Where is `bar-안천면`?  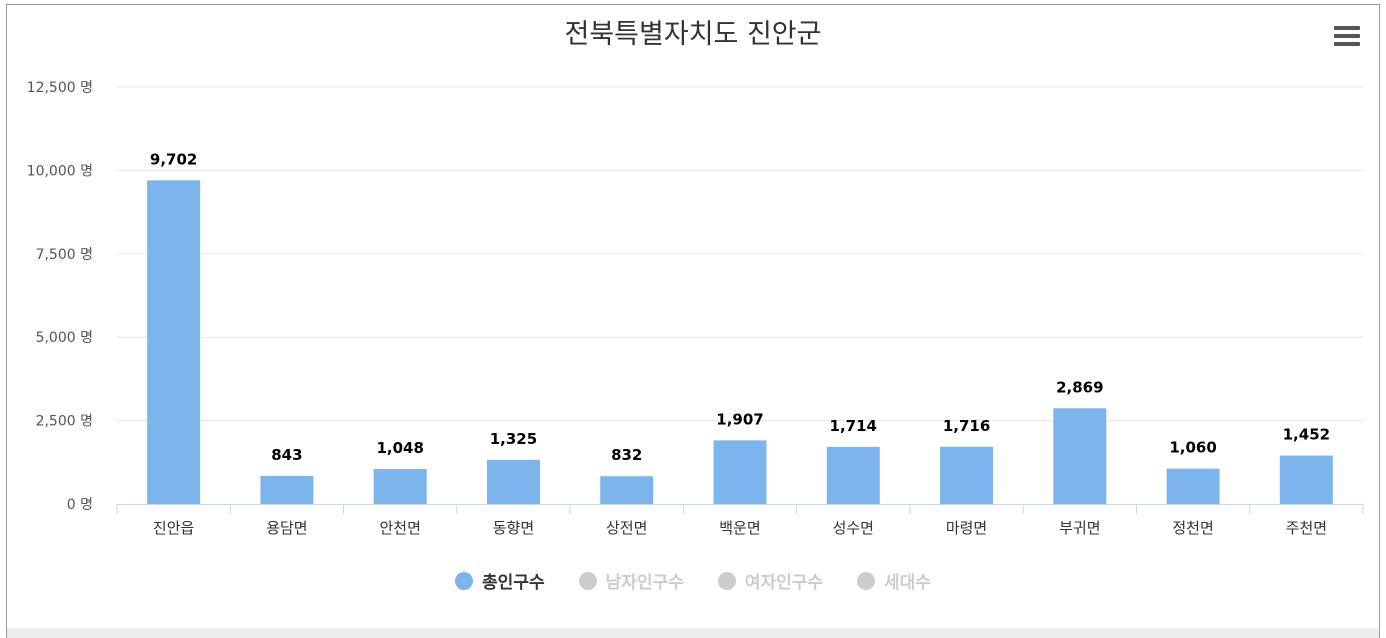 bar-안천면 is located at coordinates (400, 486).